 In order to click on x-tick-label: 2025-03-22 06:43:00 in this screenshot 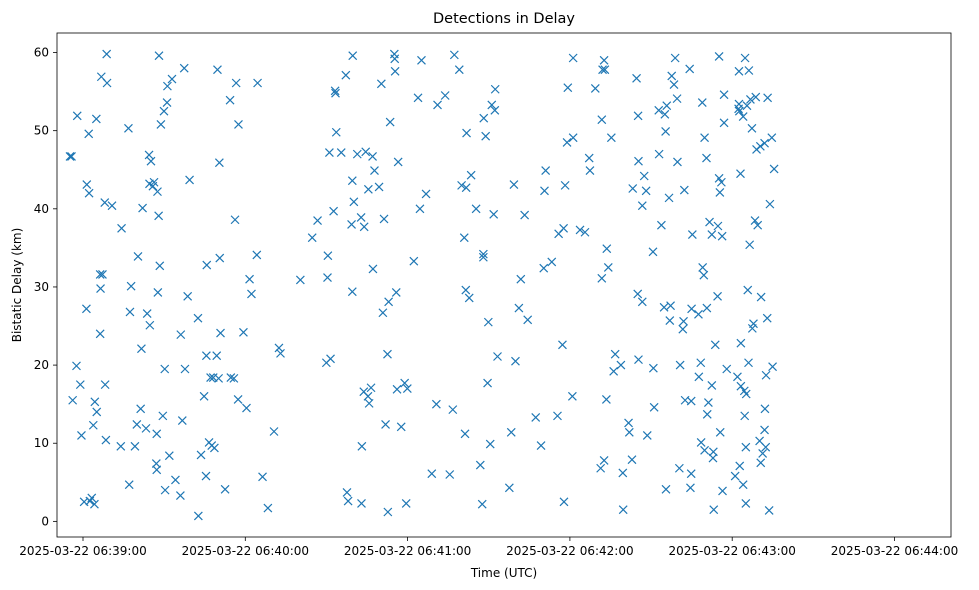, I will do `click(731, 551)`.